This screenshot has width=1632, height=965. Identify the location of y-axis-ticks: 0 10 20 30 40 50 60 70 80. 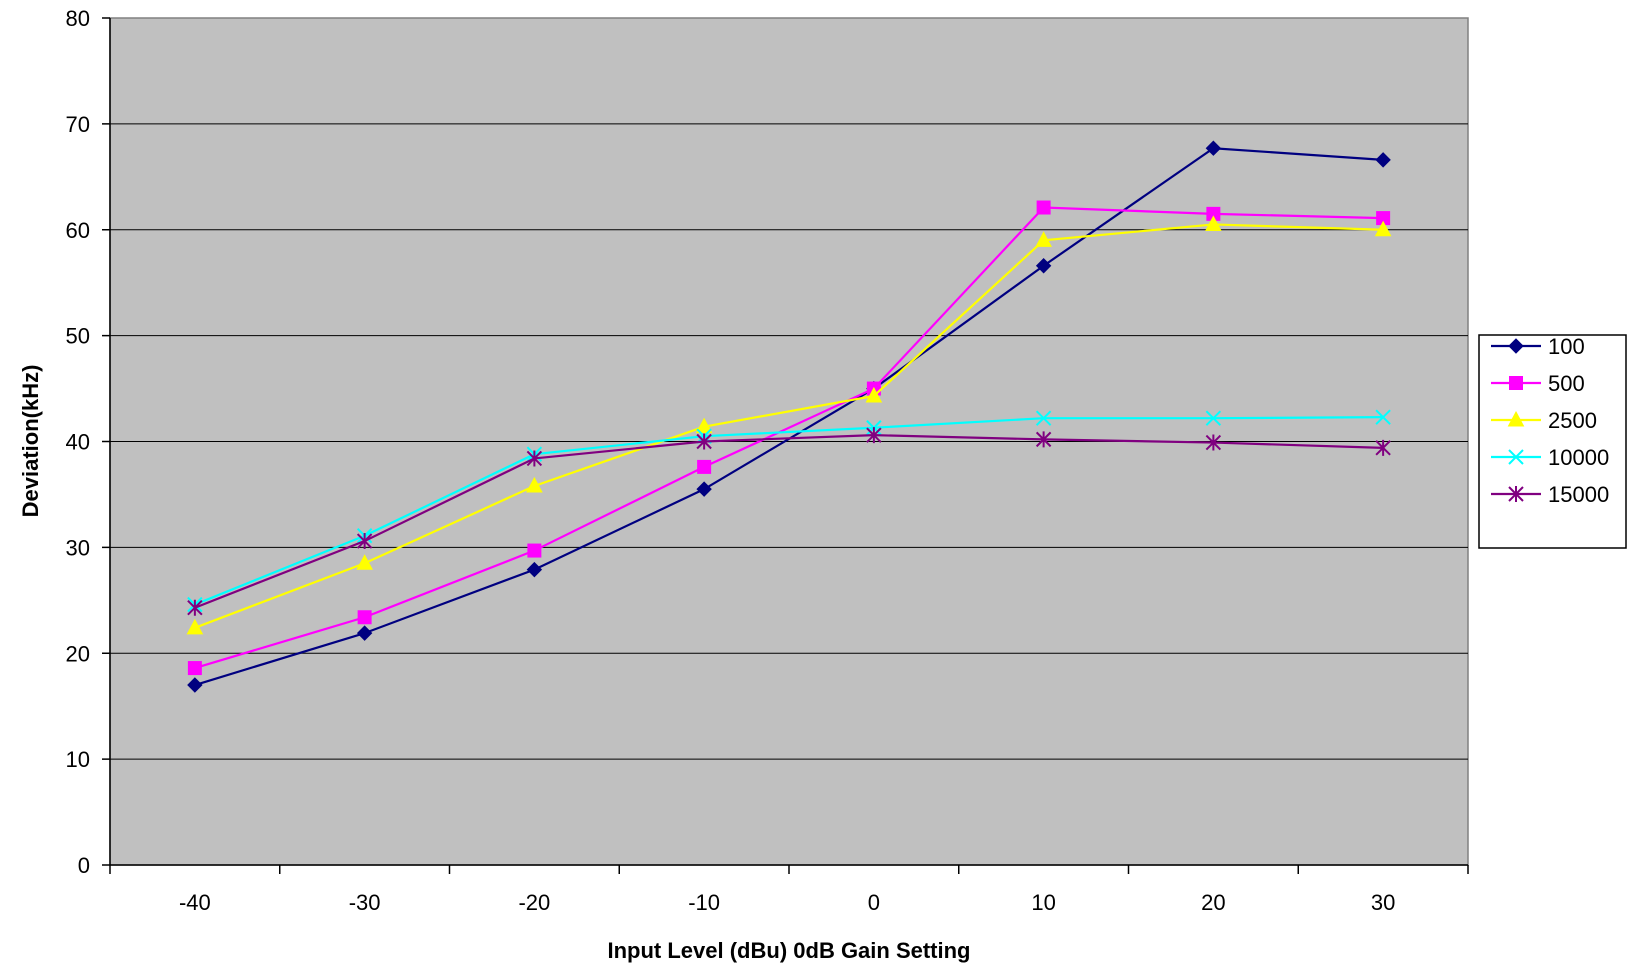
(88, 442).